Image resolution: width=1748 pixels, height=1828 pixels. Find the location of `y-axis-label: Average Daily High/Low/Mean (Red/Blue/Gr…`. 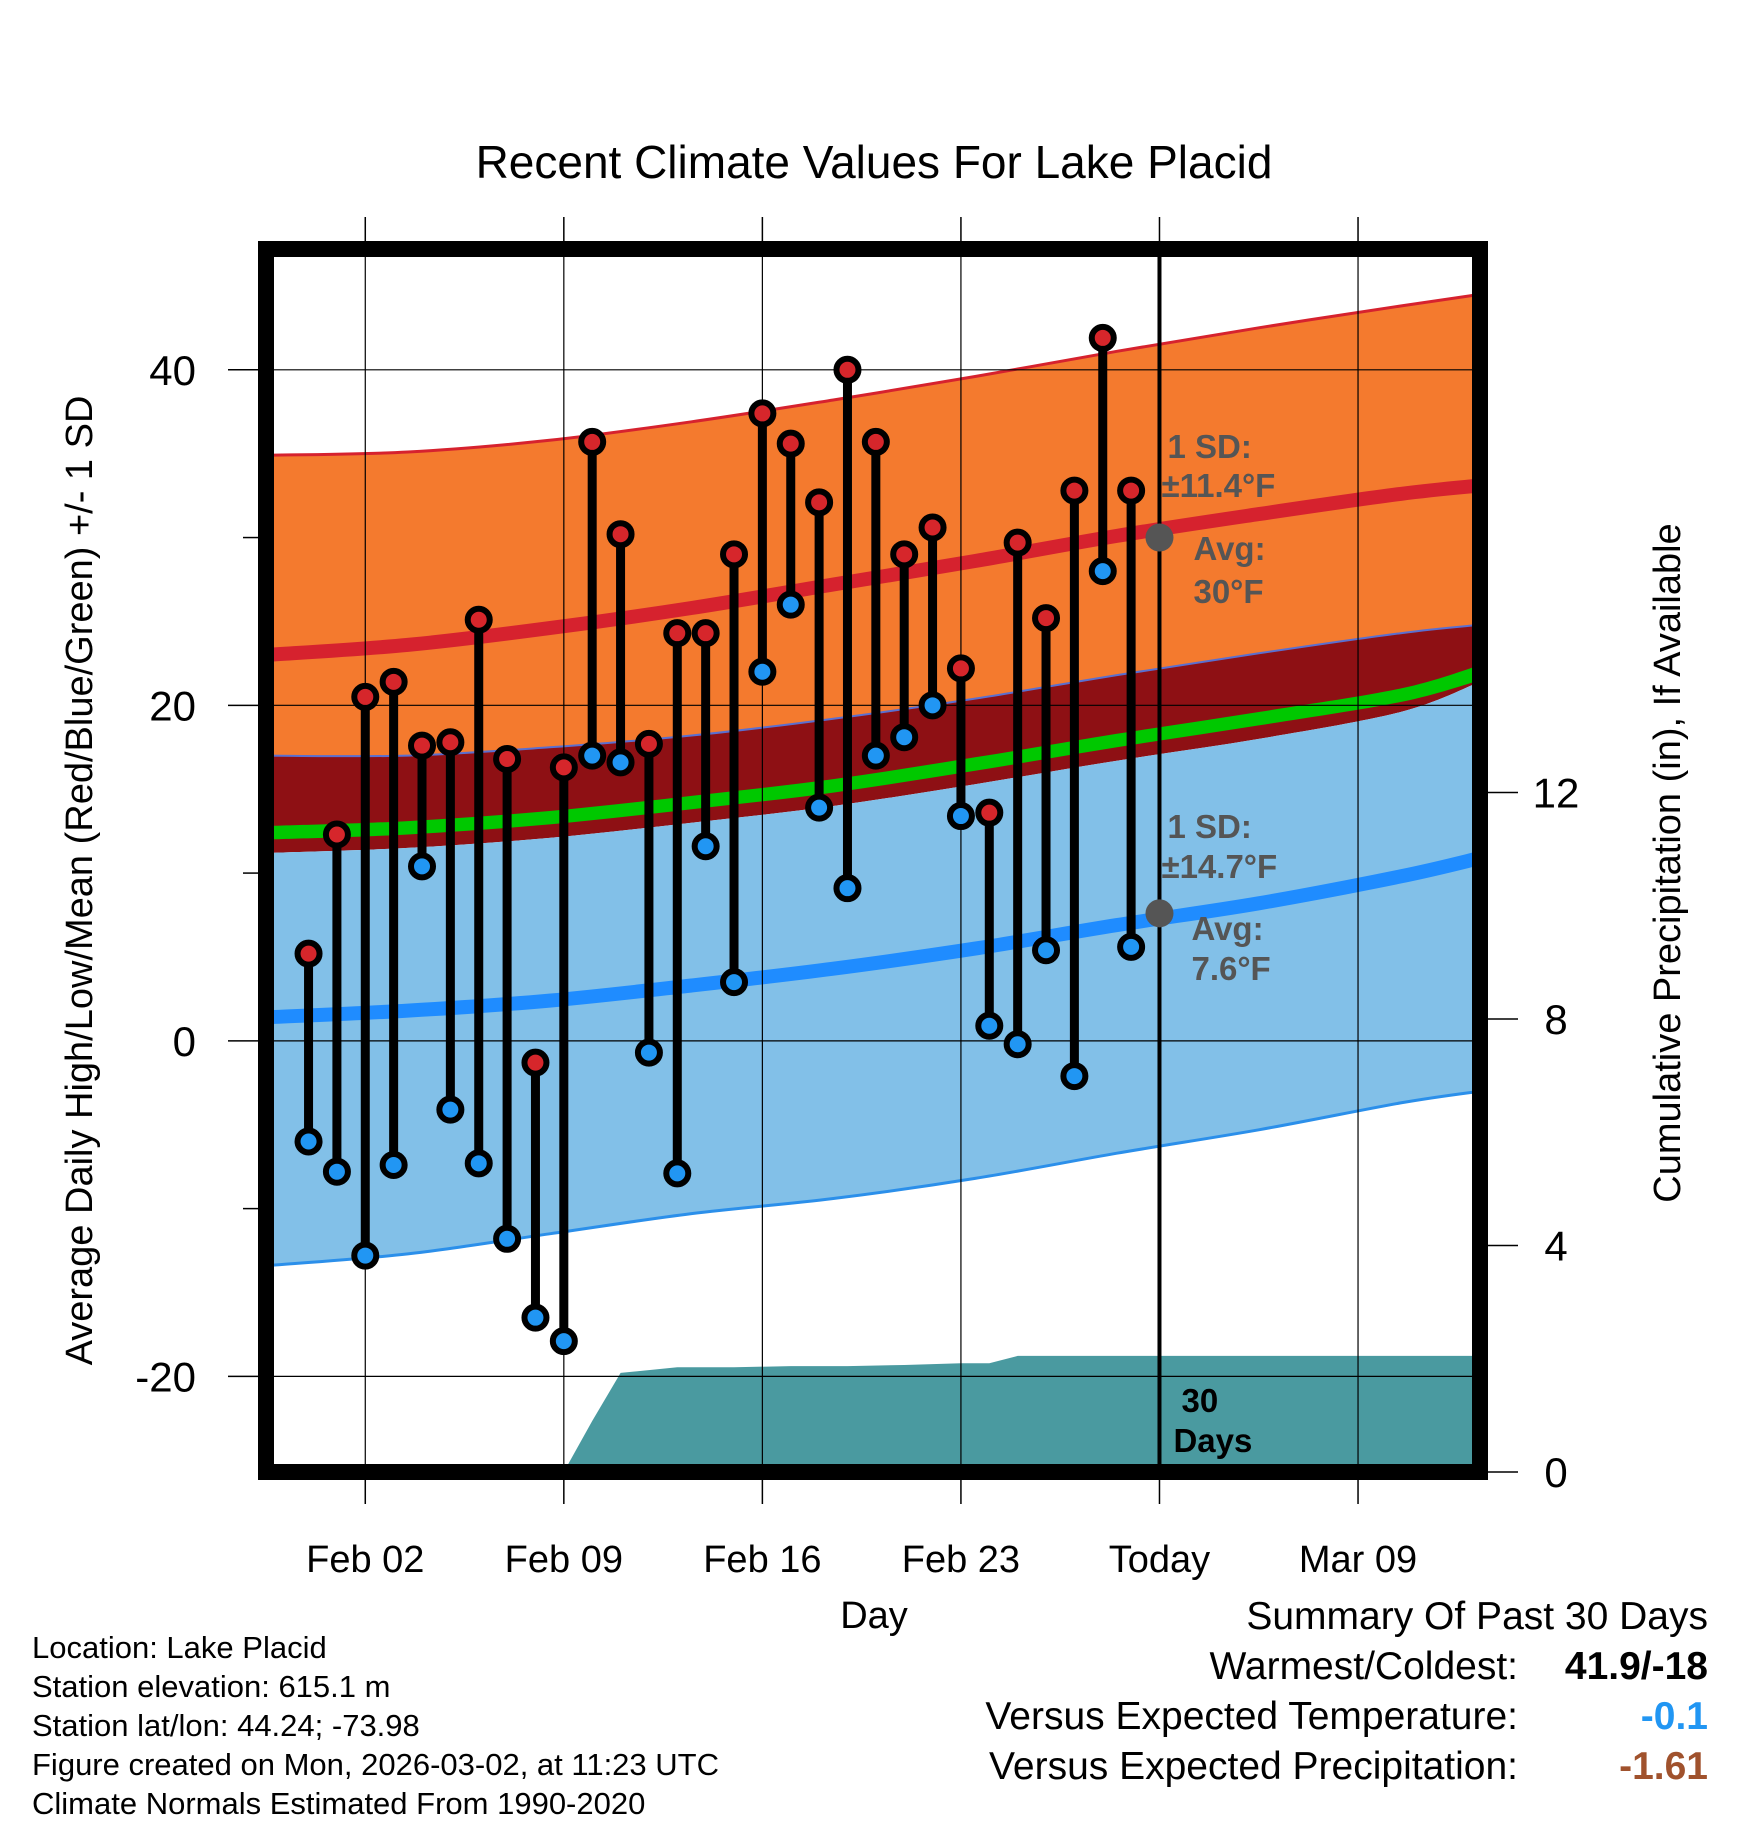

y-axis-label: Average Daily High/Low/Mean (Red/Blue/Gr… is located at coordinates (80, 881).